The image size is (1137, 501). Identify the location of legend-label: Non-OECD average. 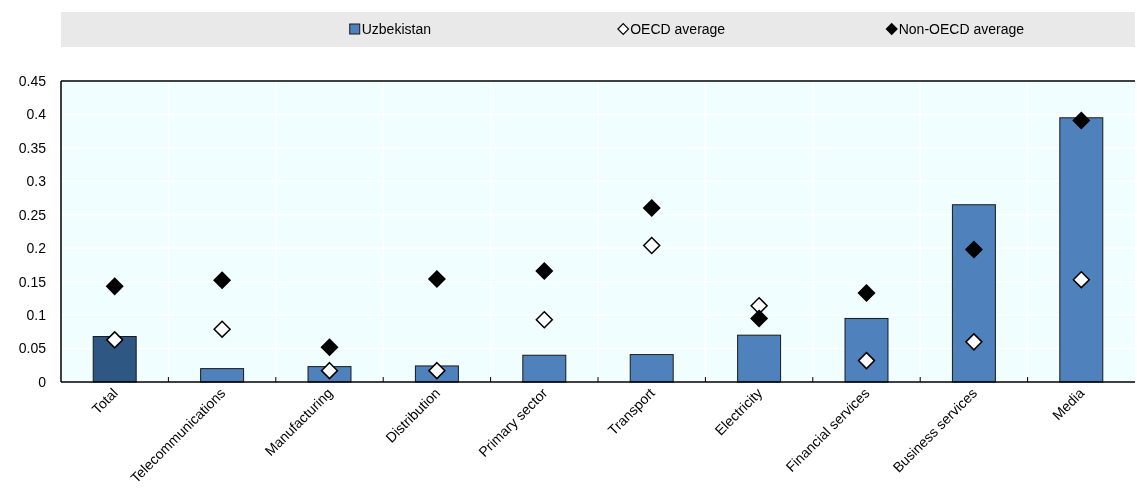
(961, 29).